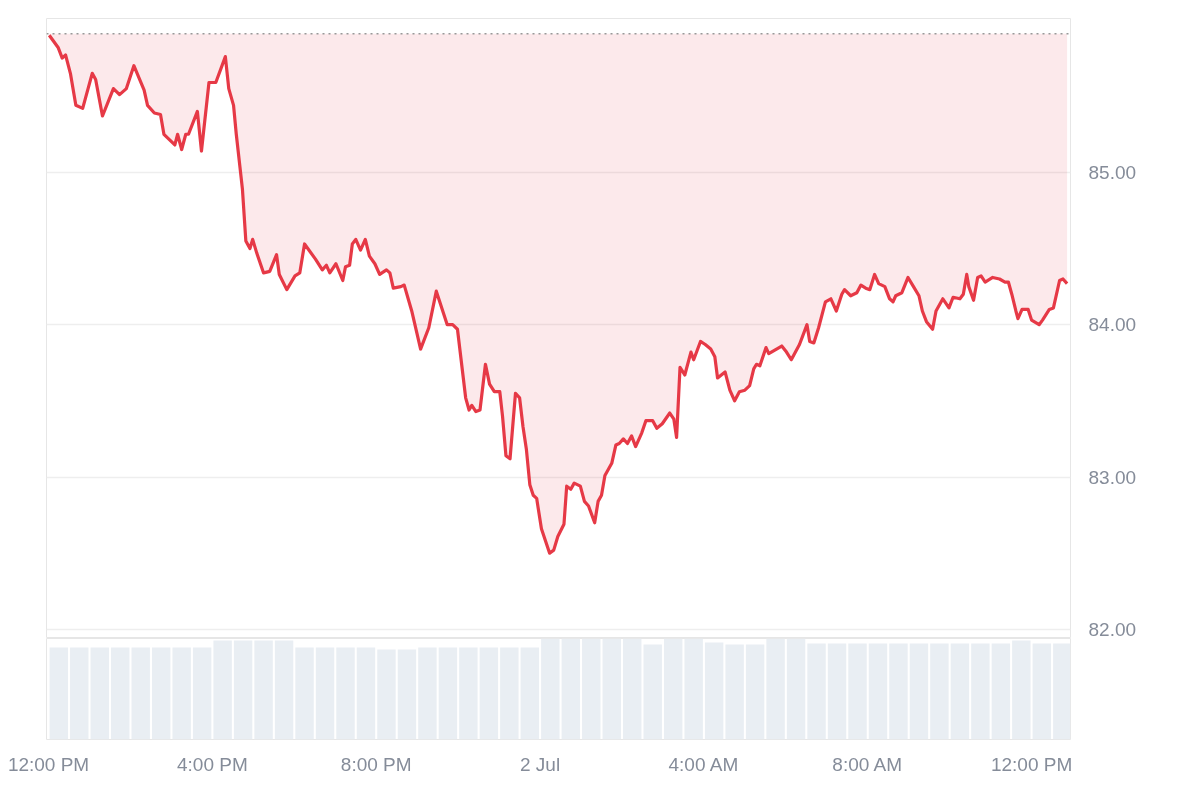 The height and width of the screenshot is (800, 1200). What do you see at coordinates (867, 764) in the screenshot?
I see `x-tick-label: 8:00 AM` at bounding box center [867, 764].